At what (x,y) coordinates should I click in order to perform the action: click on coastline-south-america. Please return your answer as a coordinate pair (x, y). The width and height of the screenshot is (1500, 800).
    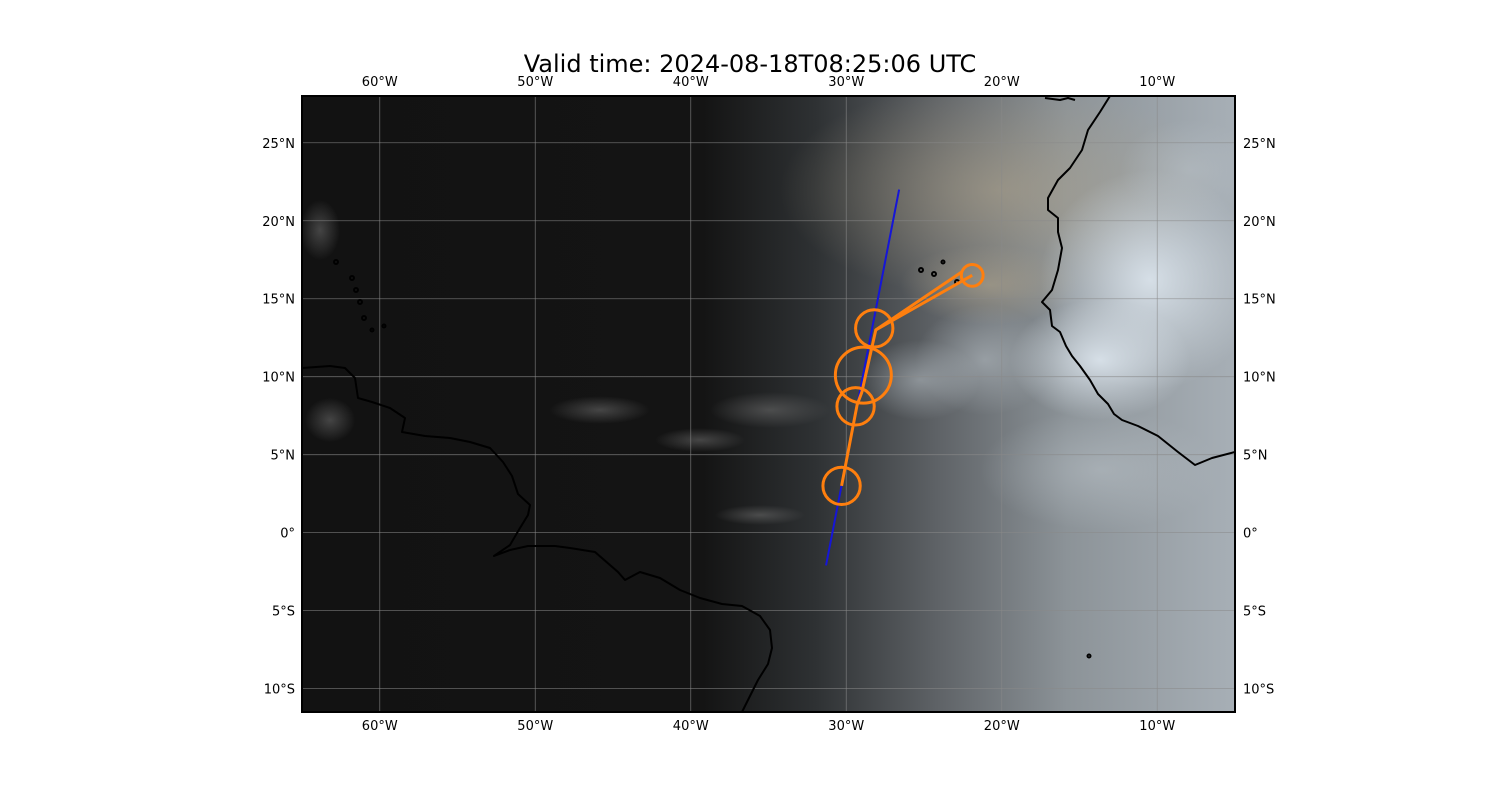
    Looking at the image, I should click on (537, 538).